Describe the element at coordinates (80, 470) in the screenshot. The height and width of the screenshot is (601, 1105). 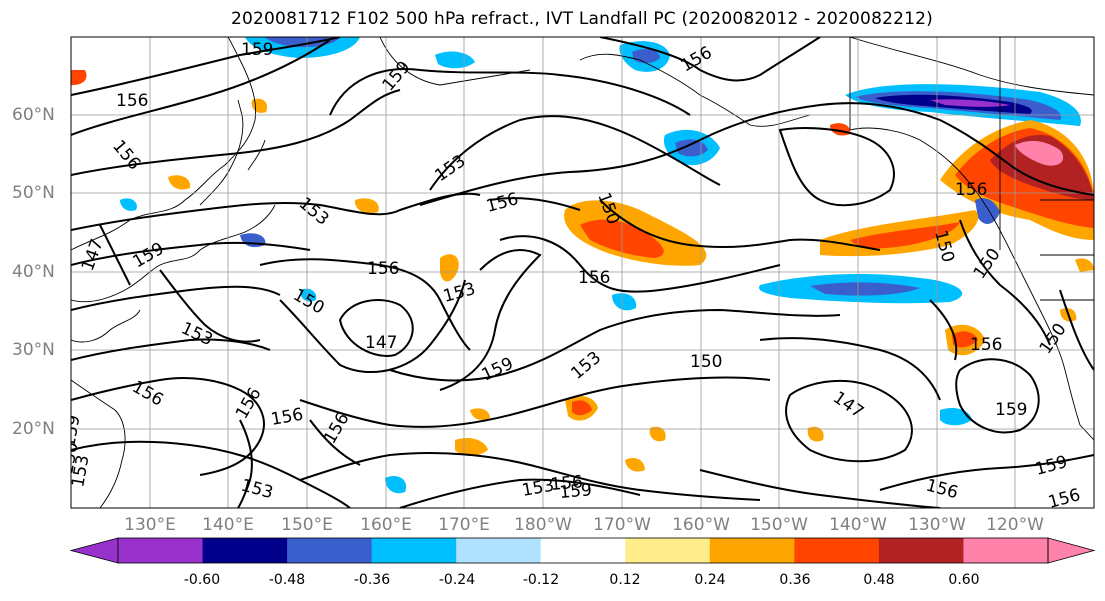
I see `contour-label: 153` at that location.